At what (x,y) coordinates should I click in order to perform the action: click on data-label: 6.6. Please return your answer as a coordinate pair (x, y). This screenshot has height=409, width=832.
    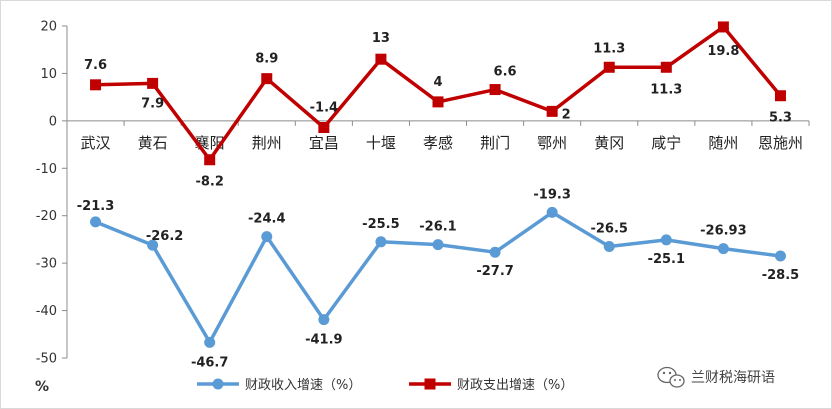
    Looking at the image, I should click on (505, 72).